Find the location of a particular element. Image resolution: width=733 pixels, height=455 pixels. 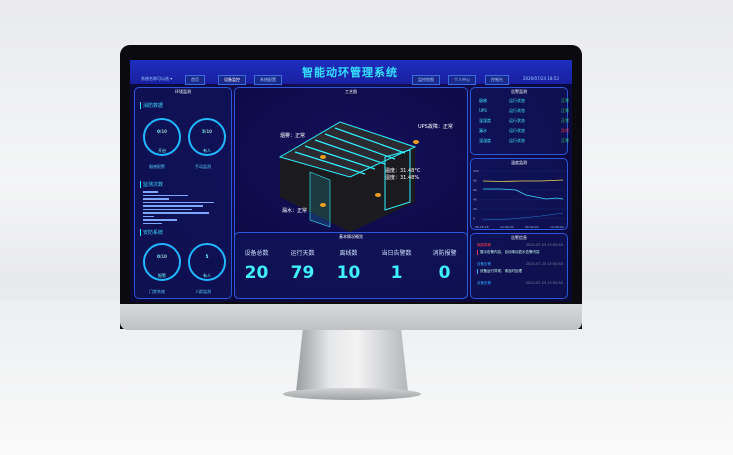

status-badge: 异常 is located at coordinates (565, 130).